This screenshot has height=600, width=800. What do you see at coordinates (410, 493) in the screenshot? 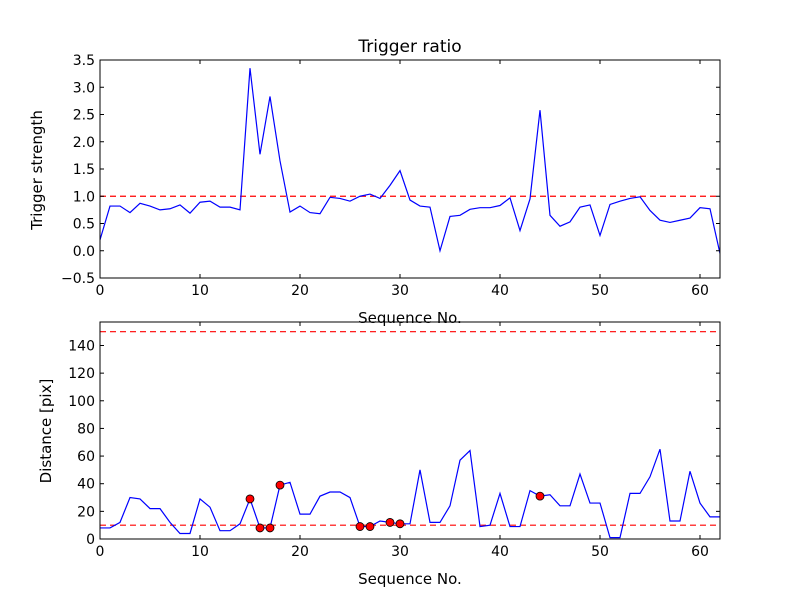
I see `series-line` at bounding box center [410, 493].